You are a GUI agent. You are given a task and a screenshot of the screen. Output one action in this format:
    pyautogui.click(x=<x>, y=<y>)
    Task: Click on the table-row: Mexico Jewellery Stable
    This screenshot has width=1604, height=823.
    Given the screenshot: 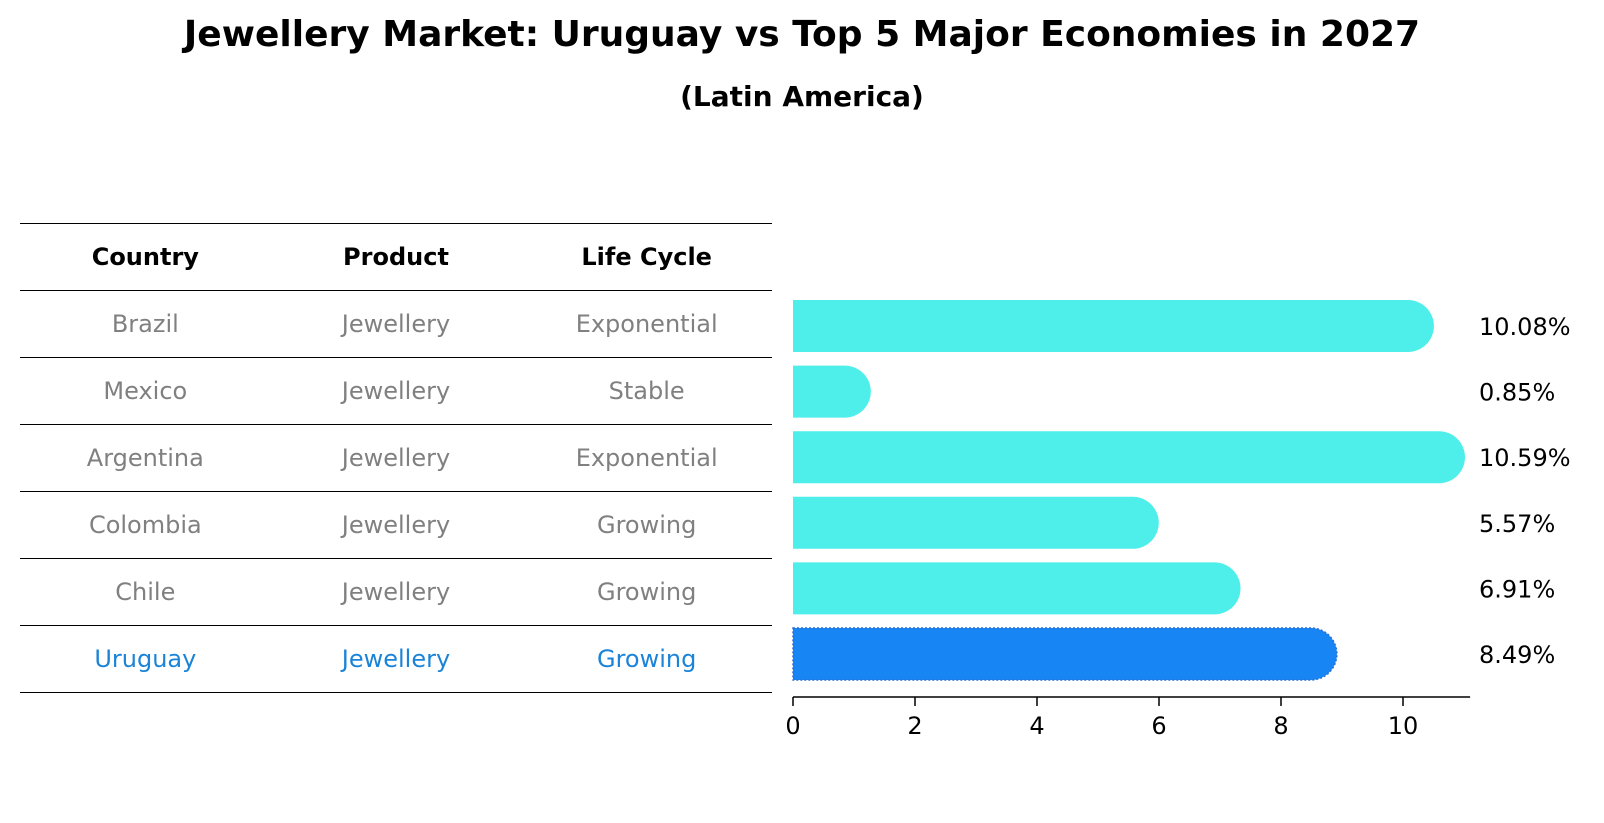 What is the action you would take?
    pyautogui.click(x=396, y=391)
    